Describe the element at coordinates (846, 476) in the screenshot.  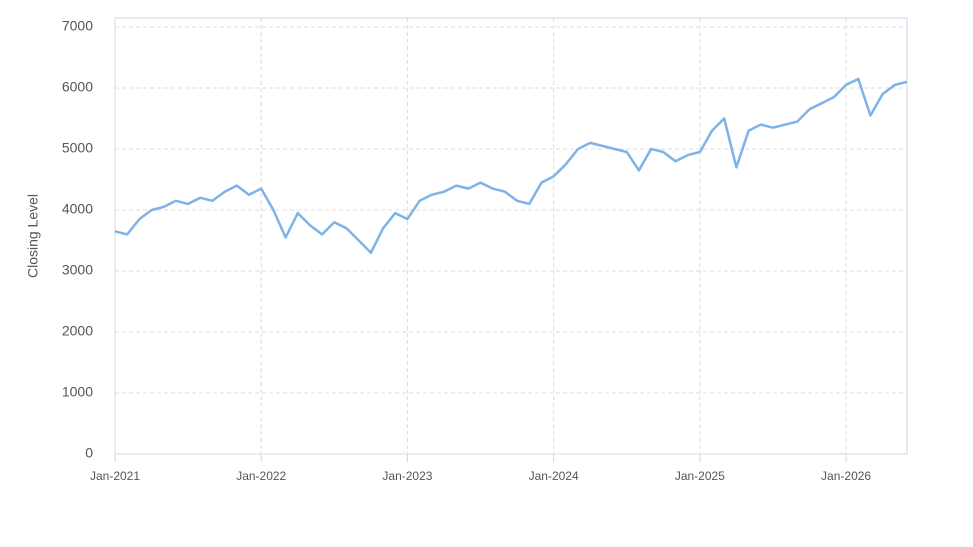
I see `x-tick-label: Jan-2026` at that location.